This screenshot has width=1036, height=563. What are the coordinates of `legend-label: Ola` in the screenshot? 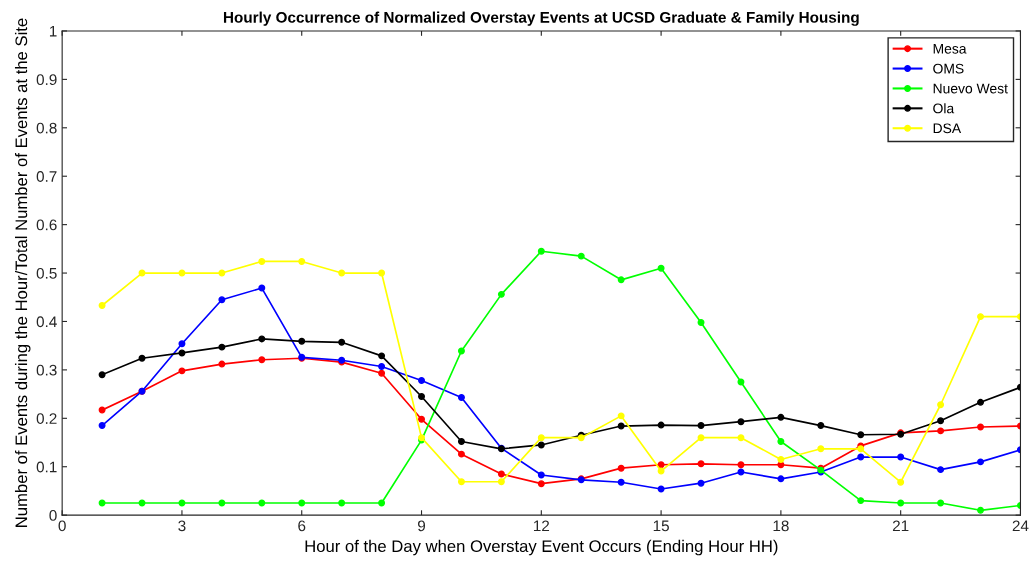 It's located at (944, 108).